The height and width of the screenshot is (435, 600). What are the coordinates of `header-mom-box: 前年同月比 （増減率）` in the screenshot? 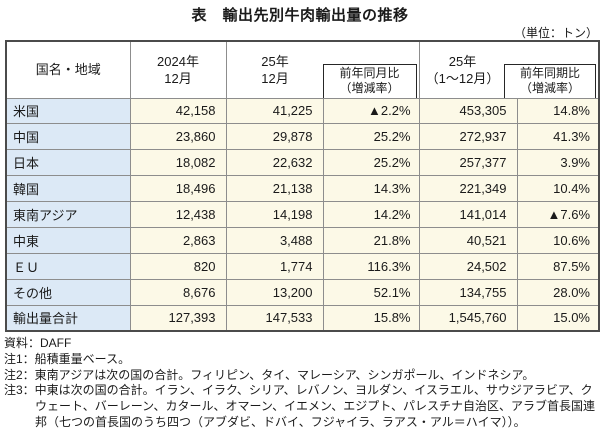 It's located at (369, 81).